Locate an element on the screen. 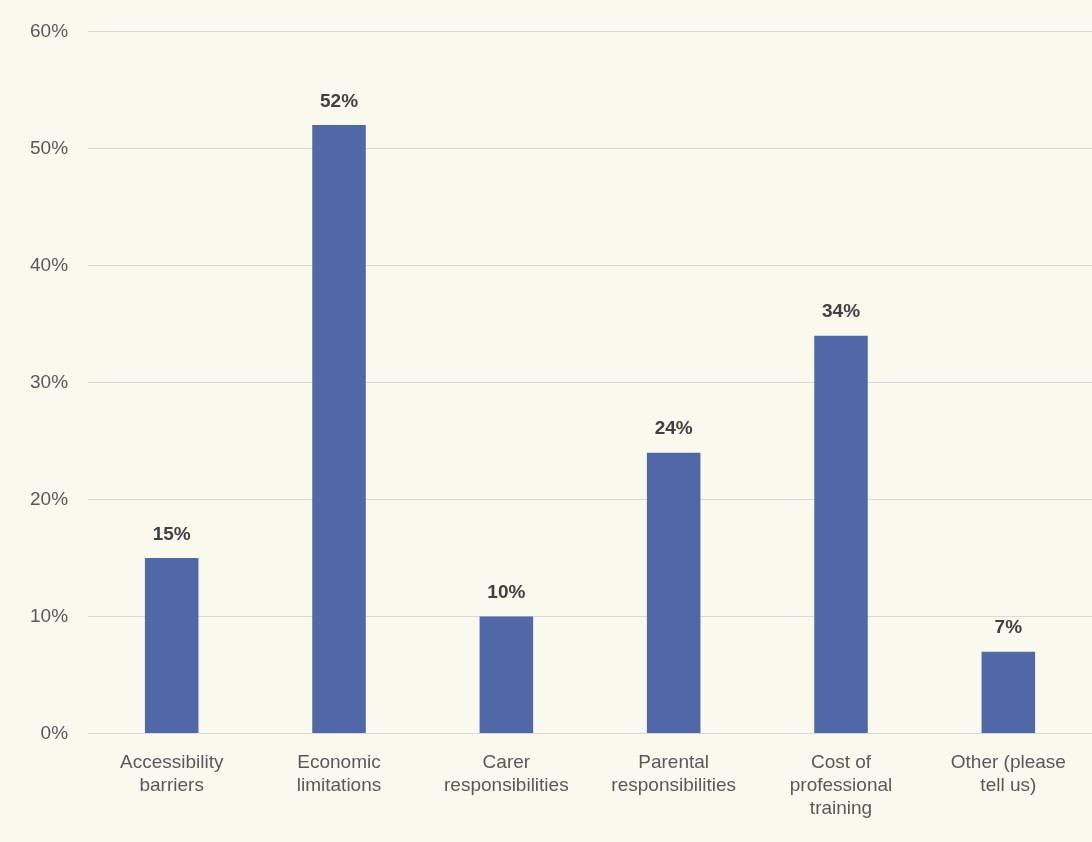 Image resolution: width=1092 pixels, height=842 pixels. data-label: 24% is located at coordinates (673, 428).